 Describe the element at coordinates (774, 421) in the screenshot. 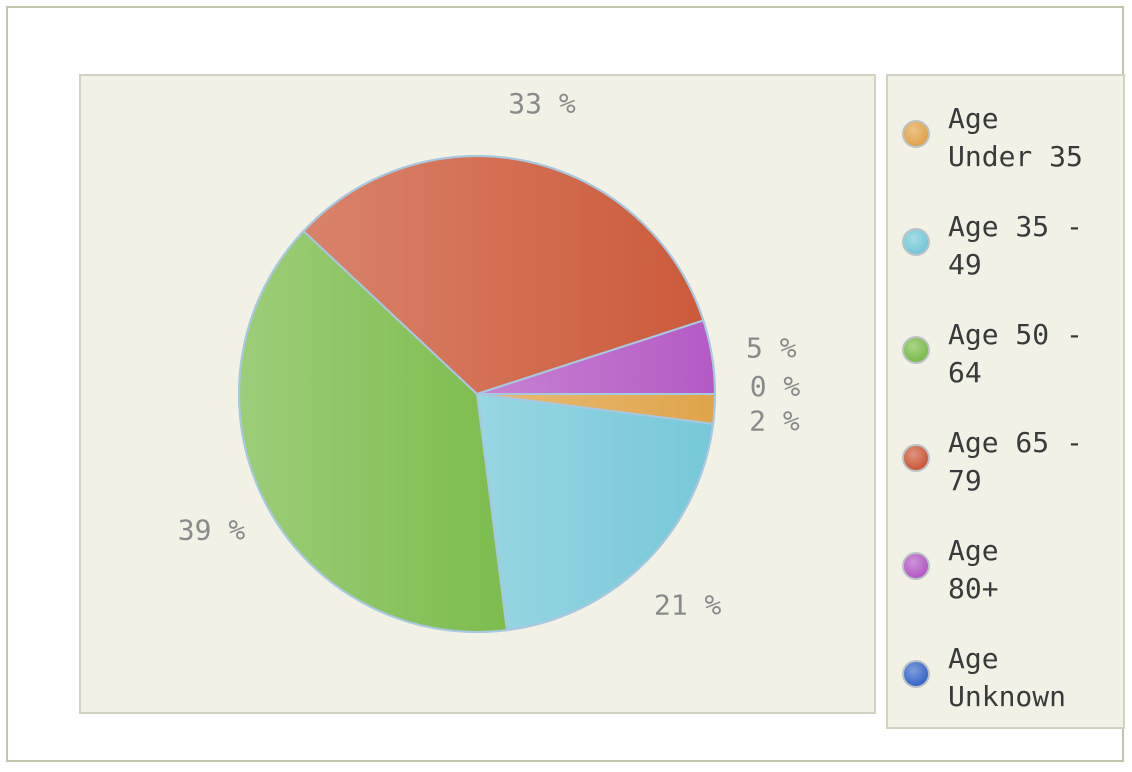

I see `data-label-age-under-35: 2 %` at that location.